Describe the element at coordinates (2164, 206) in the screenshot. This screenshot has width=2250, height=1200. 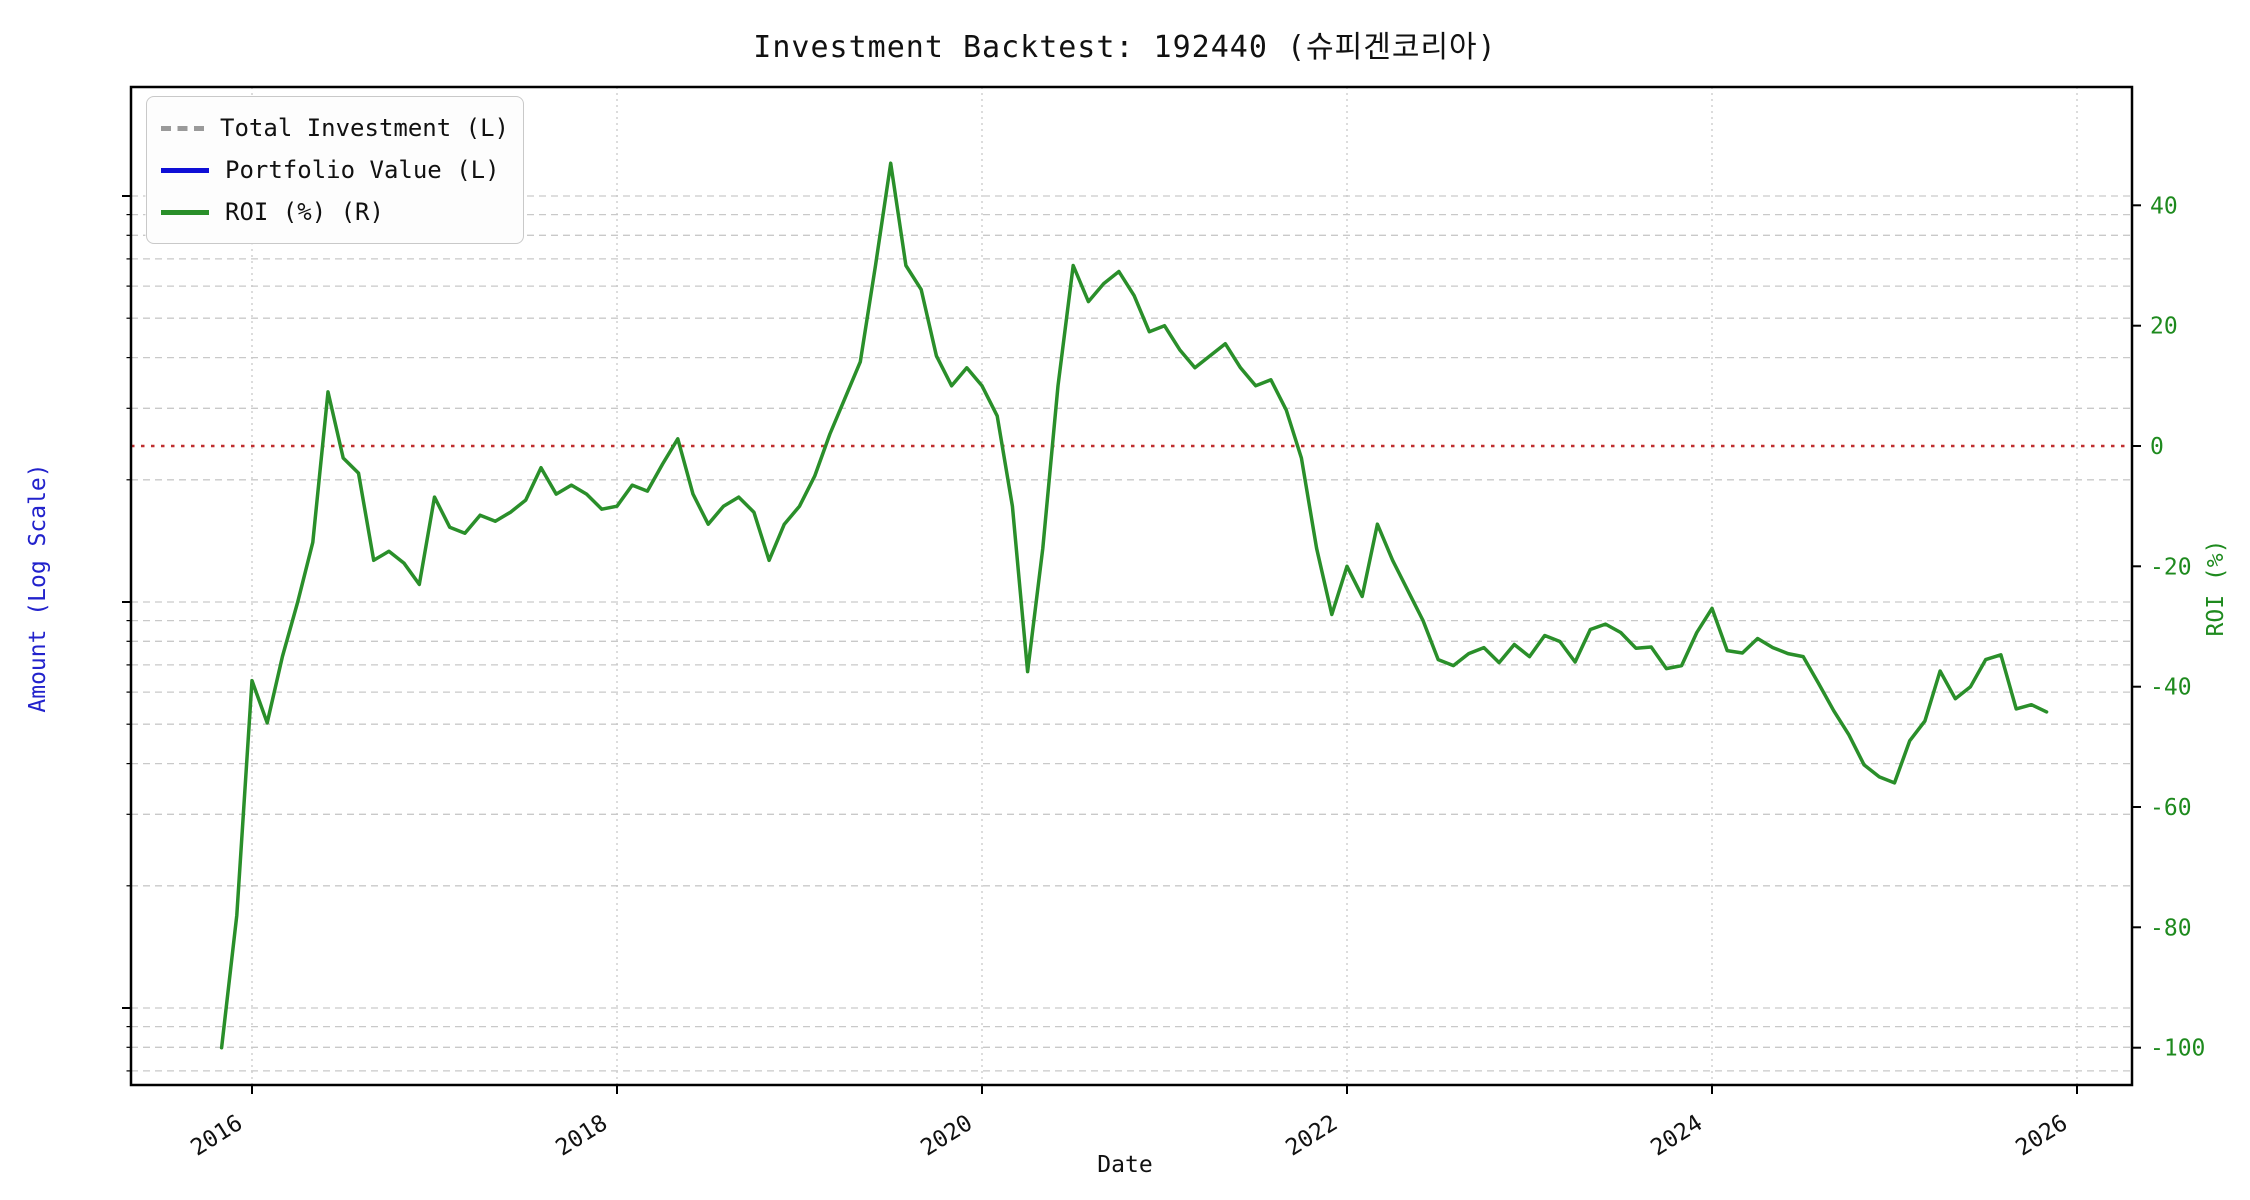
I see `svg-text: 40` at that location.